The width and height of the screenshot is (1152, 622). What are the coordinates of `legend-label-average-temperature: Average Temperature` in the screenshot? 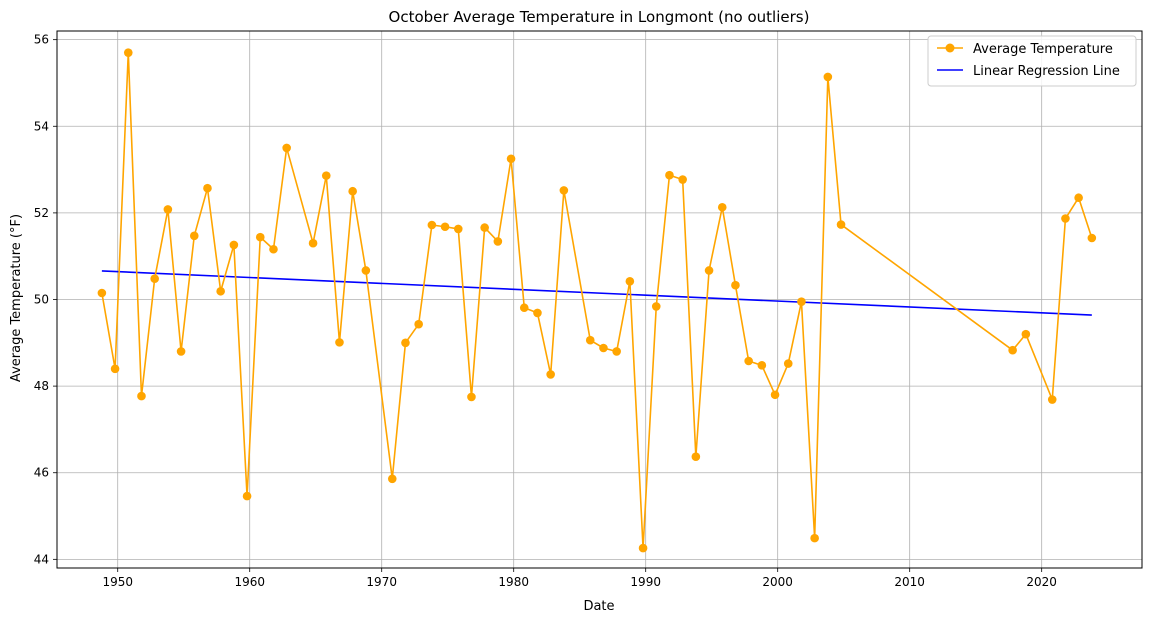 It's located at (1043, 49).